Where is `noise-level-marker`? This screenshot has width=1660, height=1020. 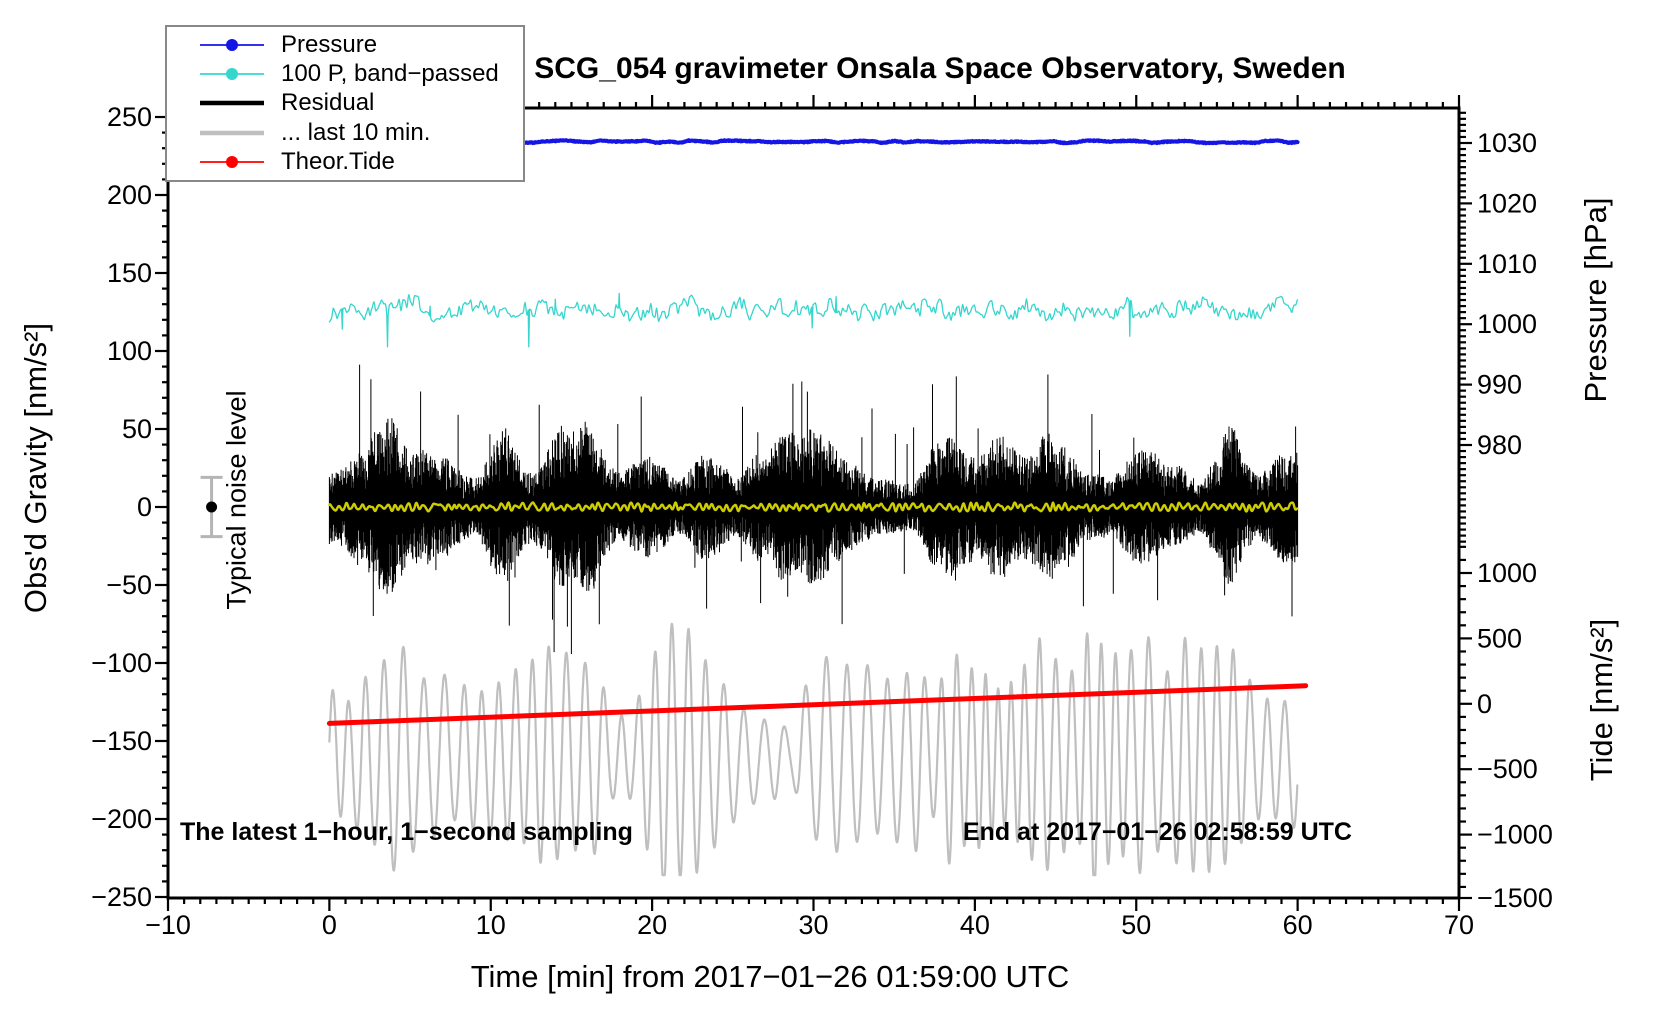
noise-level-marker is located at coordinates (211, 507).